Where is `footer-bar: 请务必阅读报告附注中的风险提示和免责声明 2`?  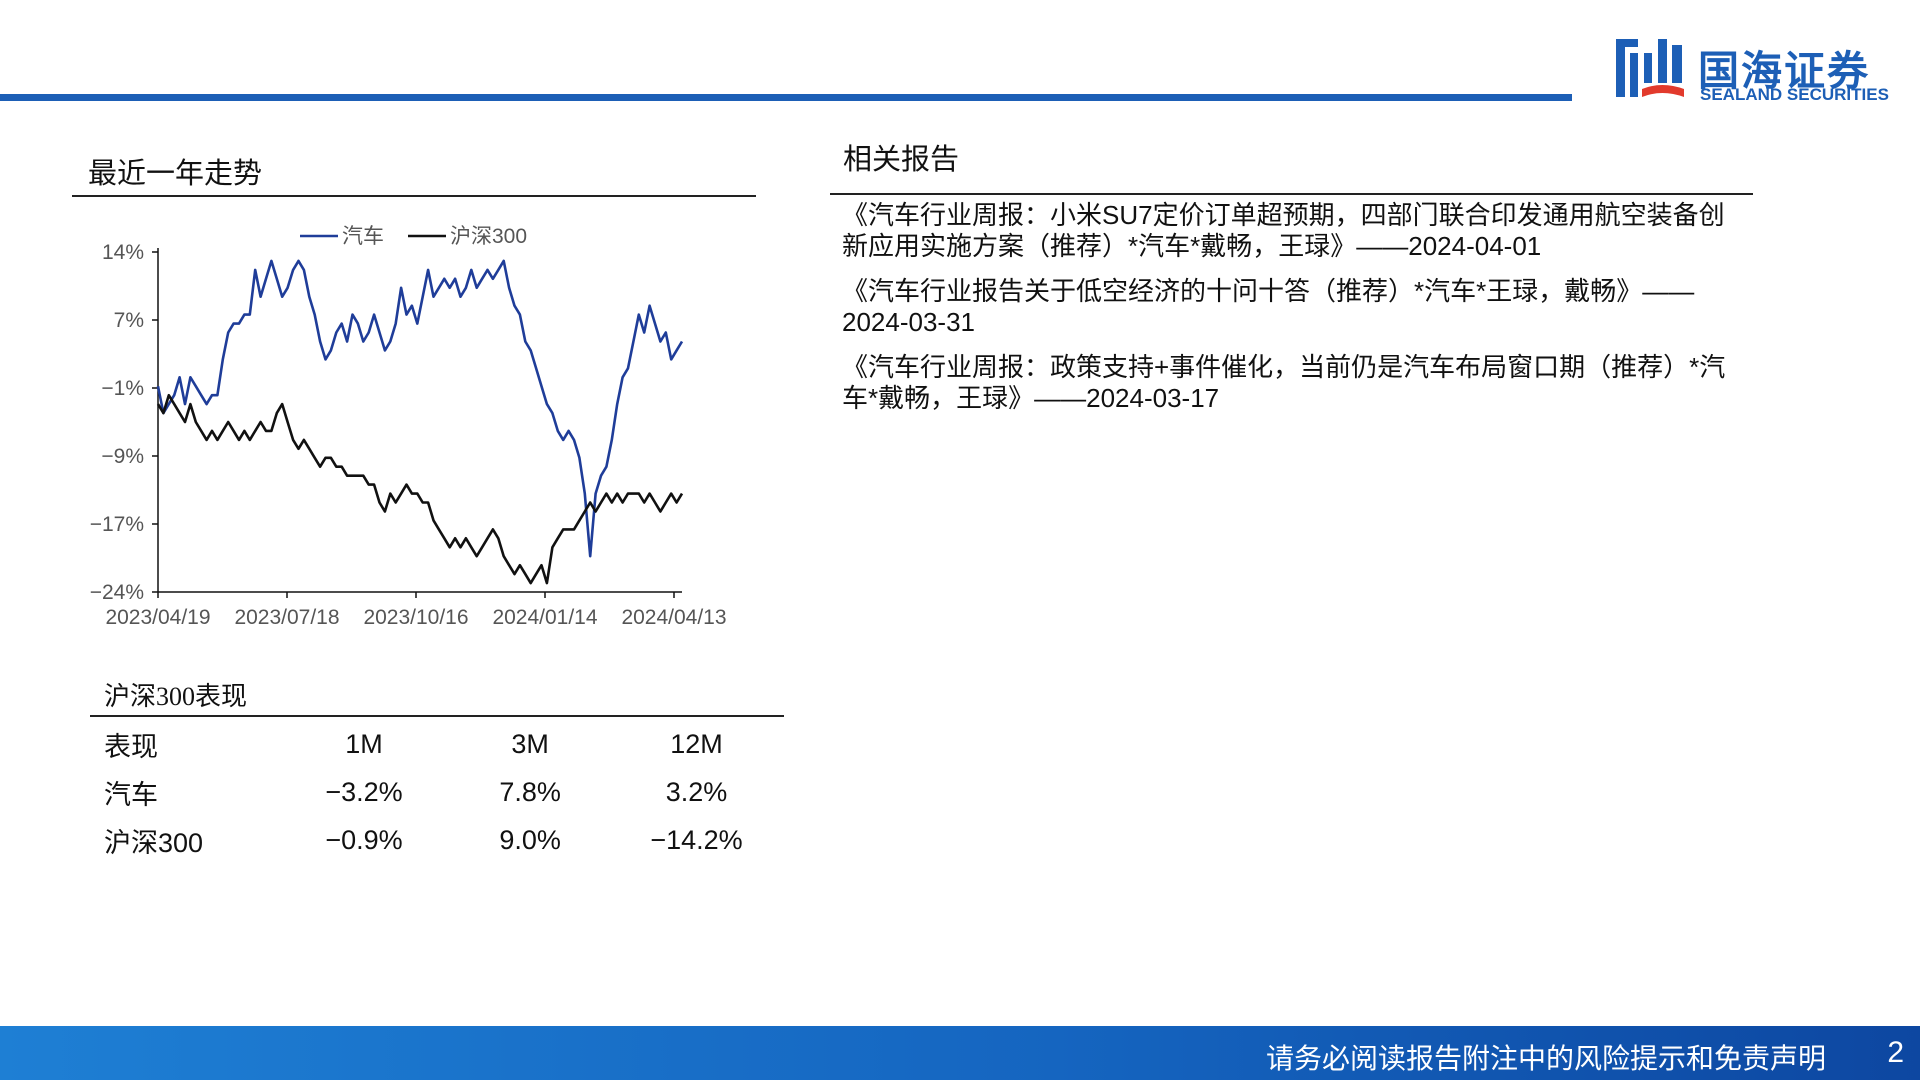
footer-bar: 请务必阅读报告附注中的风险提示和免责声明 2 is located at coordinates (960, 1053).